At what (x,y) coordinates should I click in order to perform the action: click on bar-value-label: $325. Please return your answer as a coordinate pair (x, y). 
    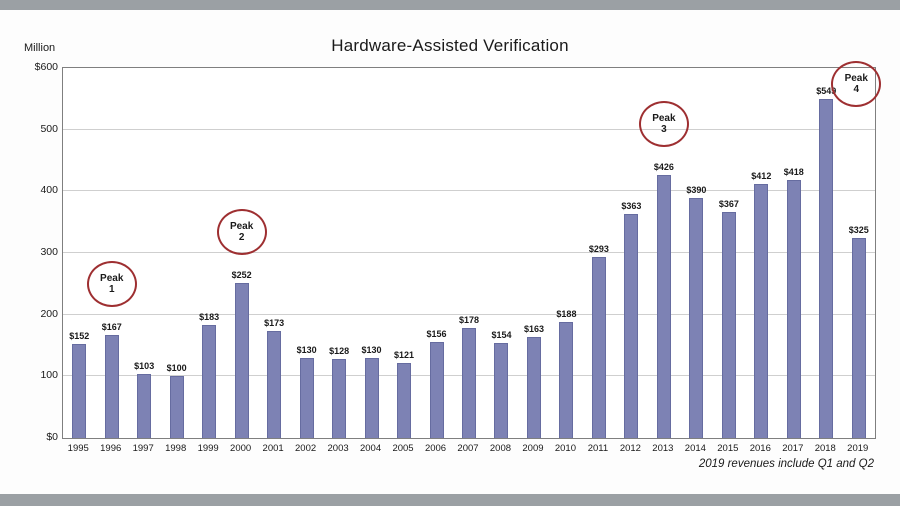
    Looking at the image, I should click on (858, 229).